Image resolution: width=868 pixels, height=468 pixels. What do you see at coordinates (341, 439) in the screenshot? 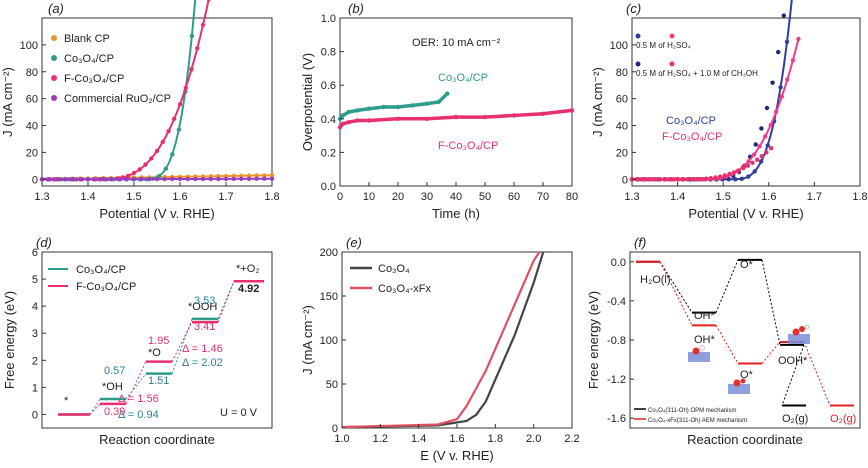
I see `x-tick-label: 1.0` at bounding box center [341, 439].